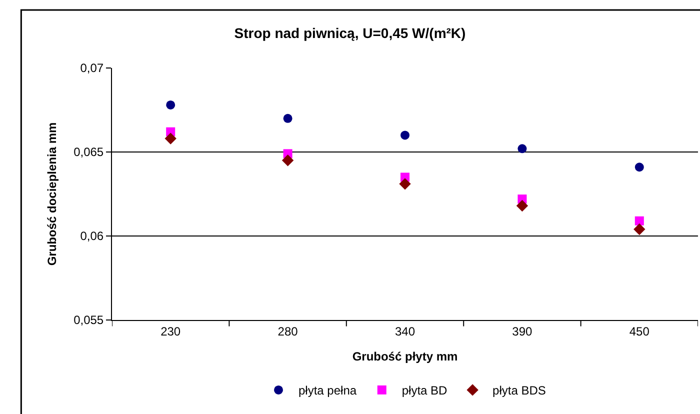  I want to click on chart-title: Strop nad piwnicą, U=0,45 W/(m²K), so click(350, 33).